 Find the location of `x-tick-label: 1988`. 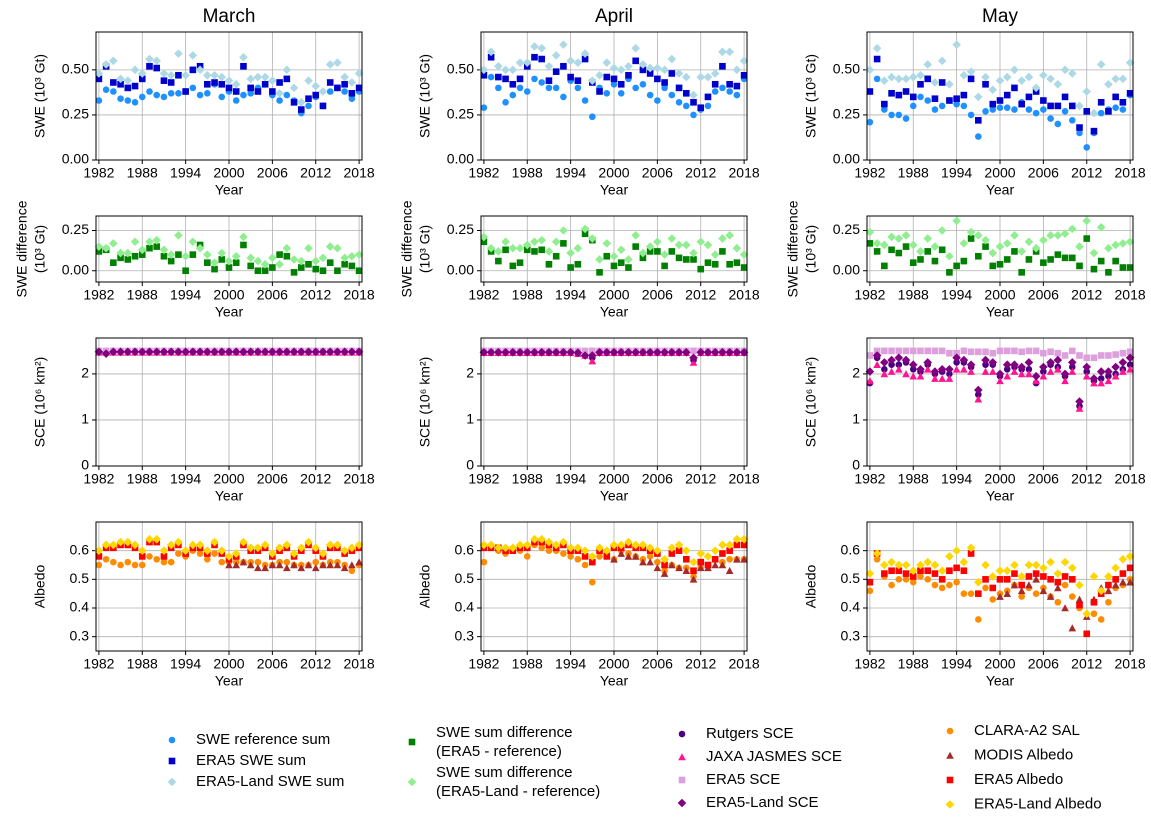

x-tick-label: 1988 is located at coordinates (913, 173).